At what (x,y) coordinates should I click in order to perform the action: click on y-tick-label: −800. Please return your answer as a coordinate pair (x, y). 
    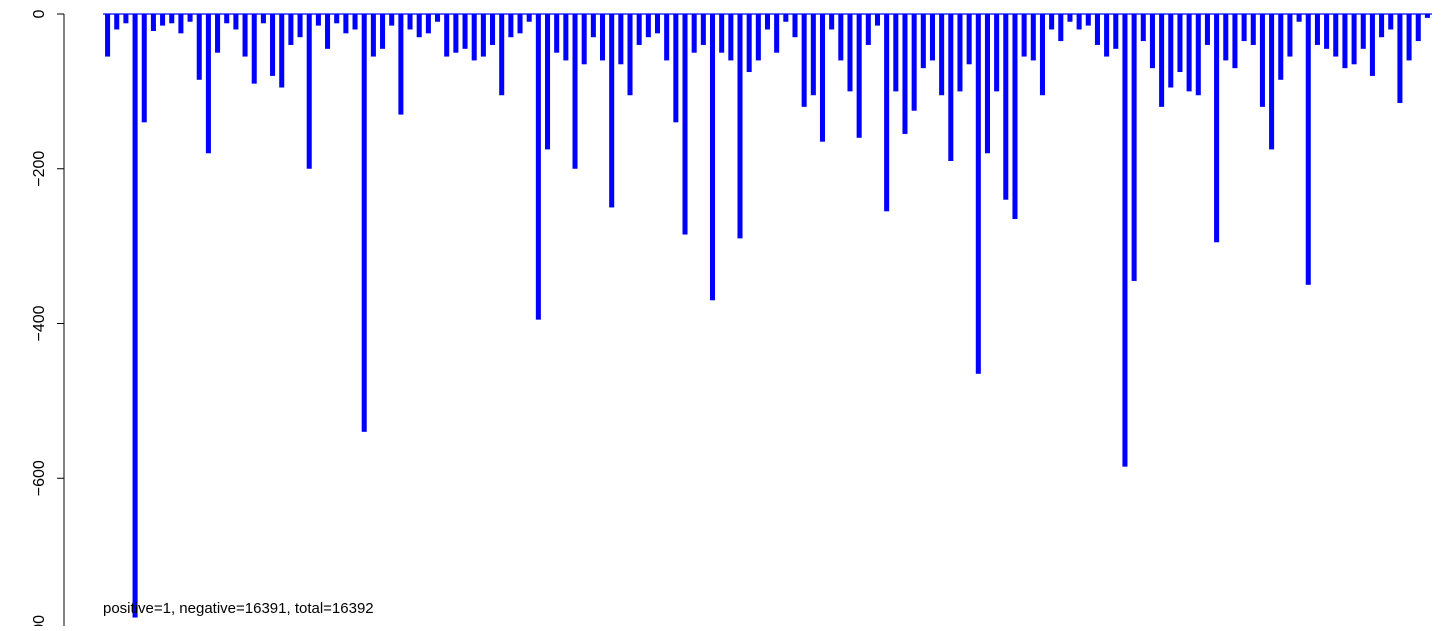
    Looking at the image, I should click on (39, 620).